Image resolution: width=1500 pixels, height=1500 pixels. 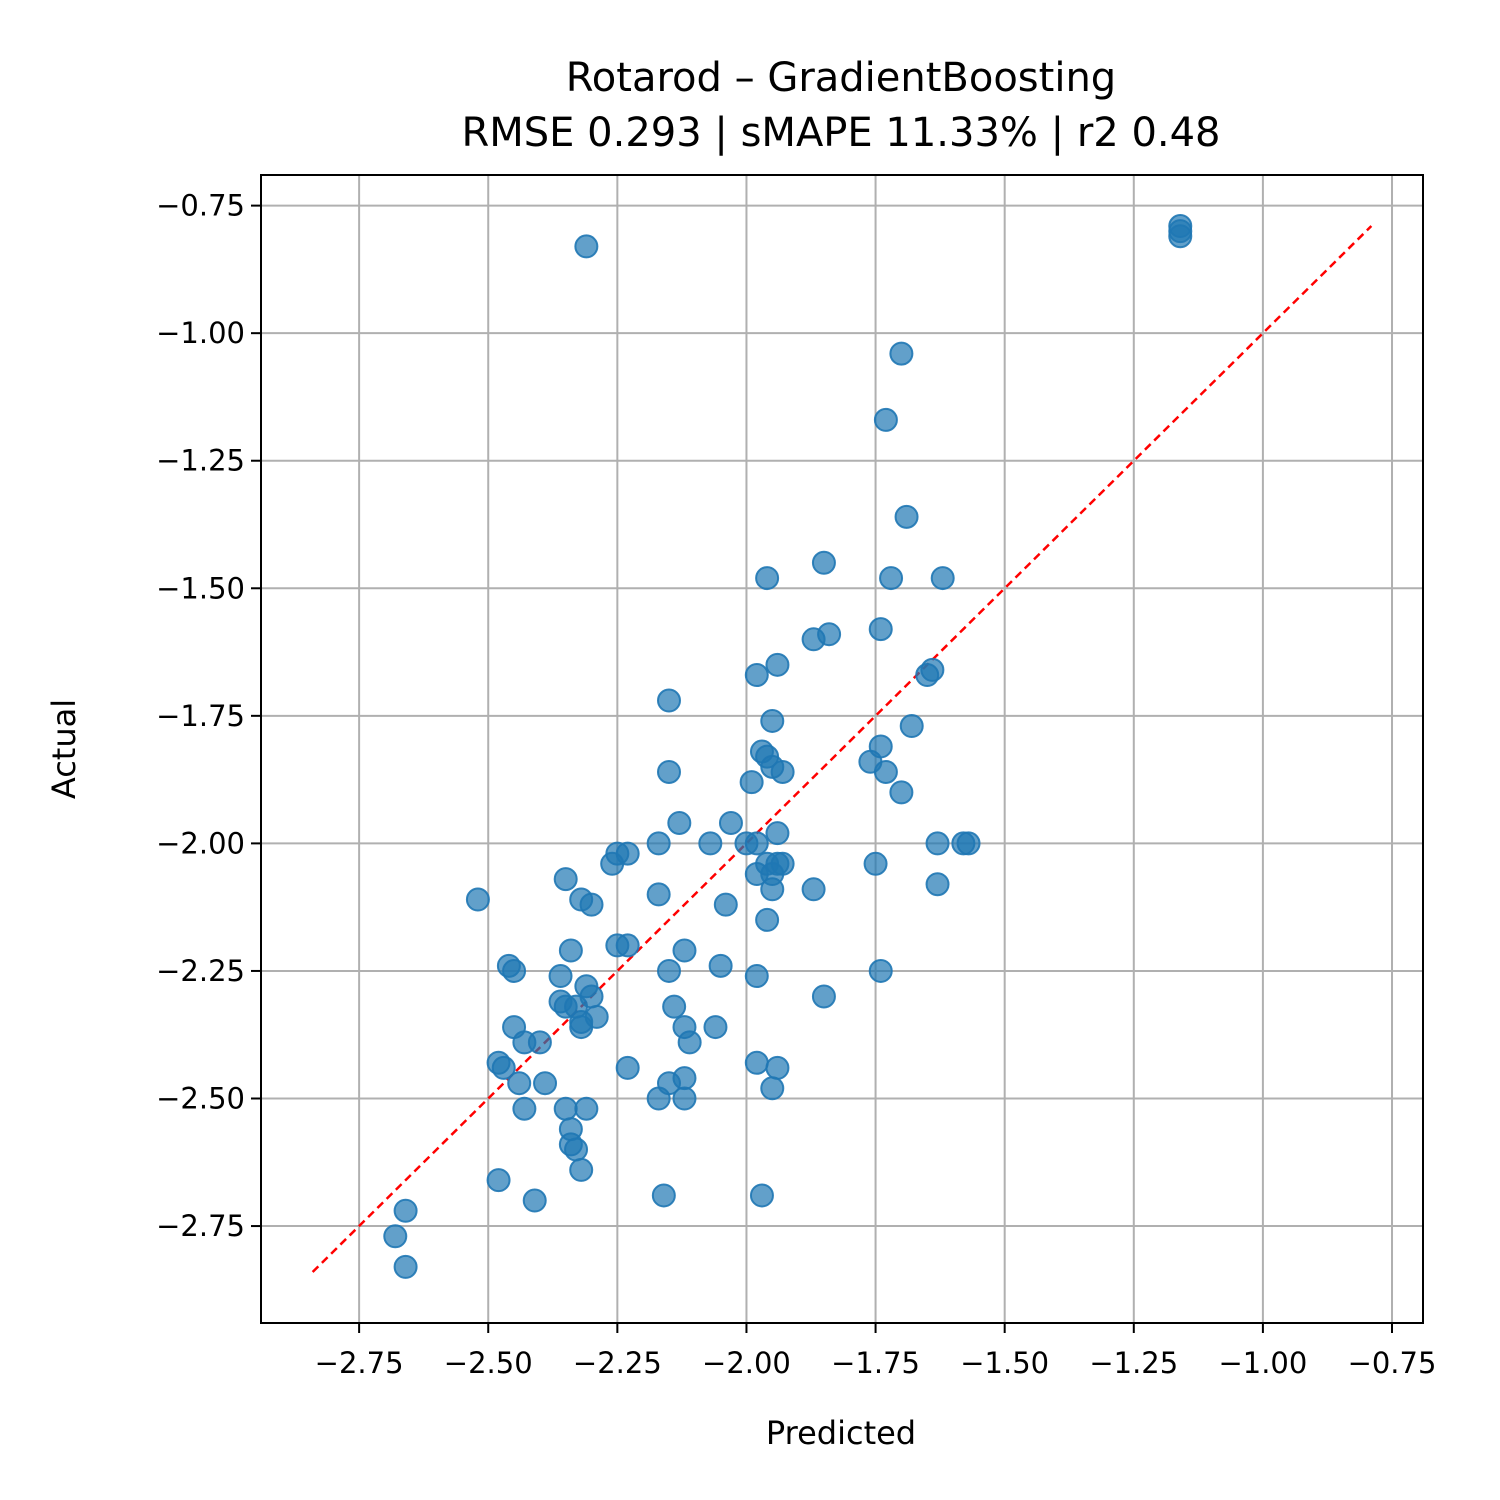 What do you see at coordinates (359, 1363) in the screenshot?
I see `x-tick-label: −2.75` at bounding box center [359, 1363].